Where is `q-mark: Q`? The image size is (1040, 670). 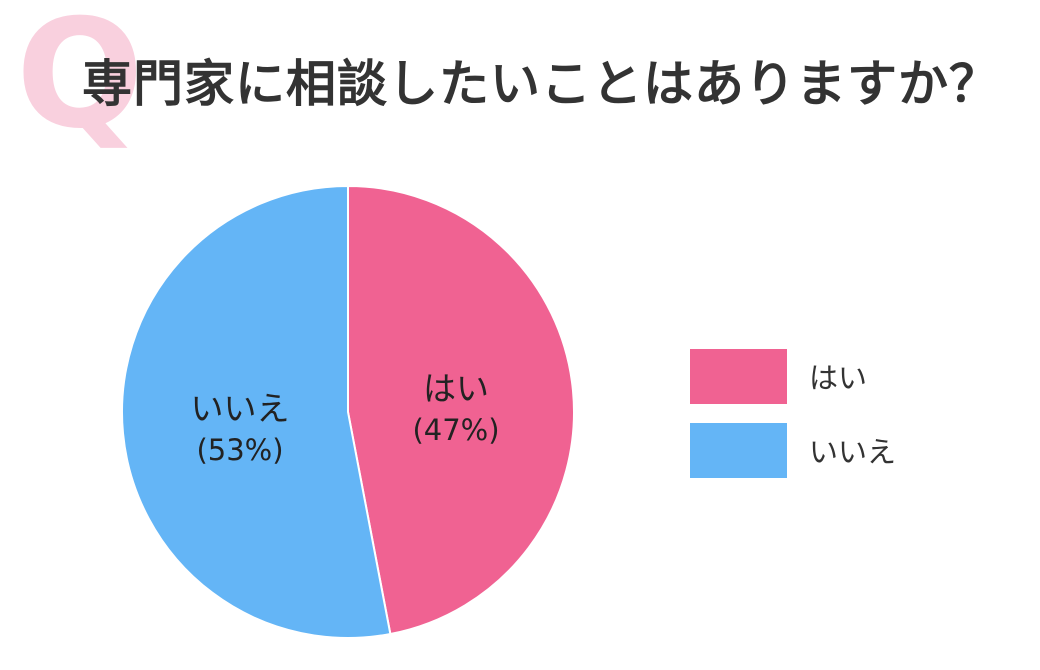 q-mark: Q is located at coordinates (80, 81).